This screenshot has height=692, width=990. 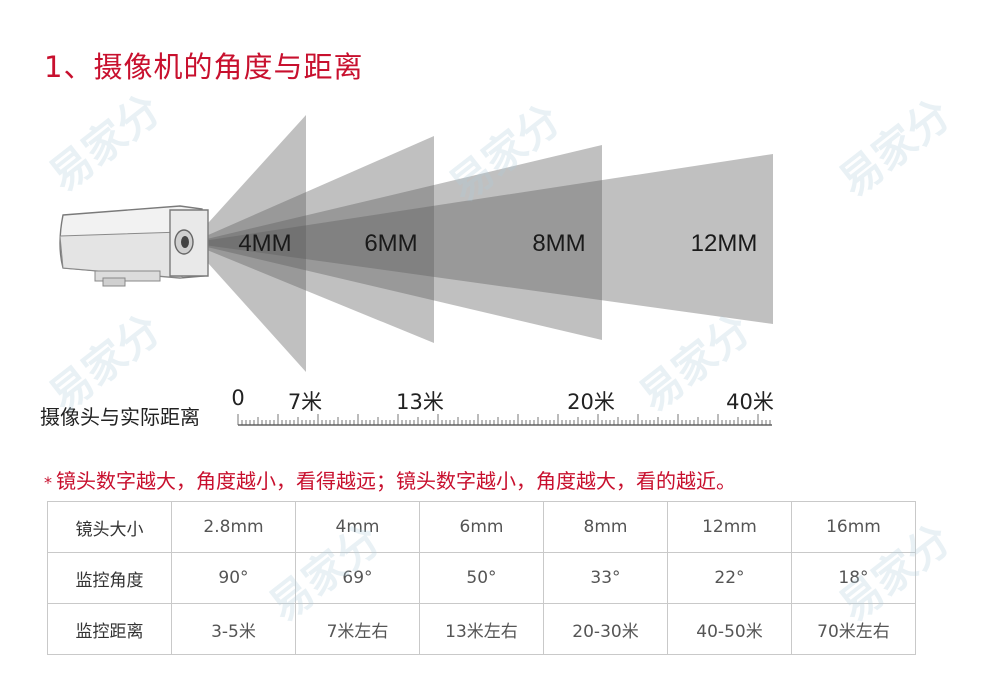 I want to click on table-cell: 16mm, so click(x=853, y=527).